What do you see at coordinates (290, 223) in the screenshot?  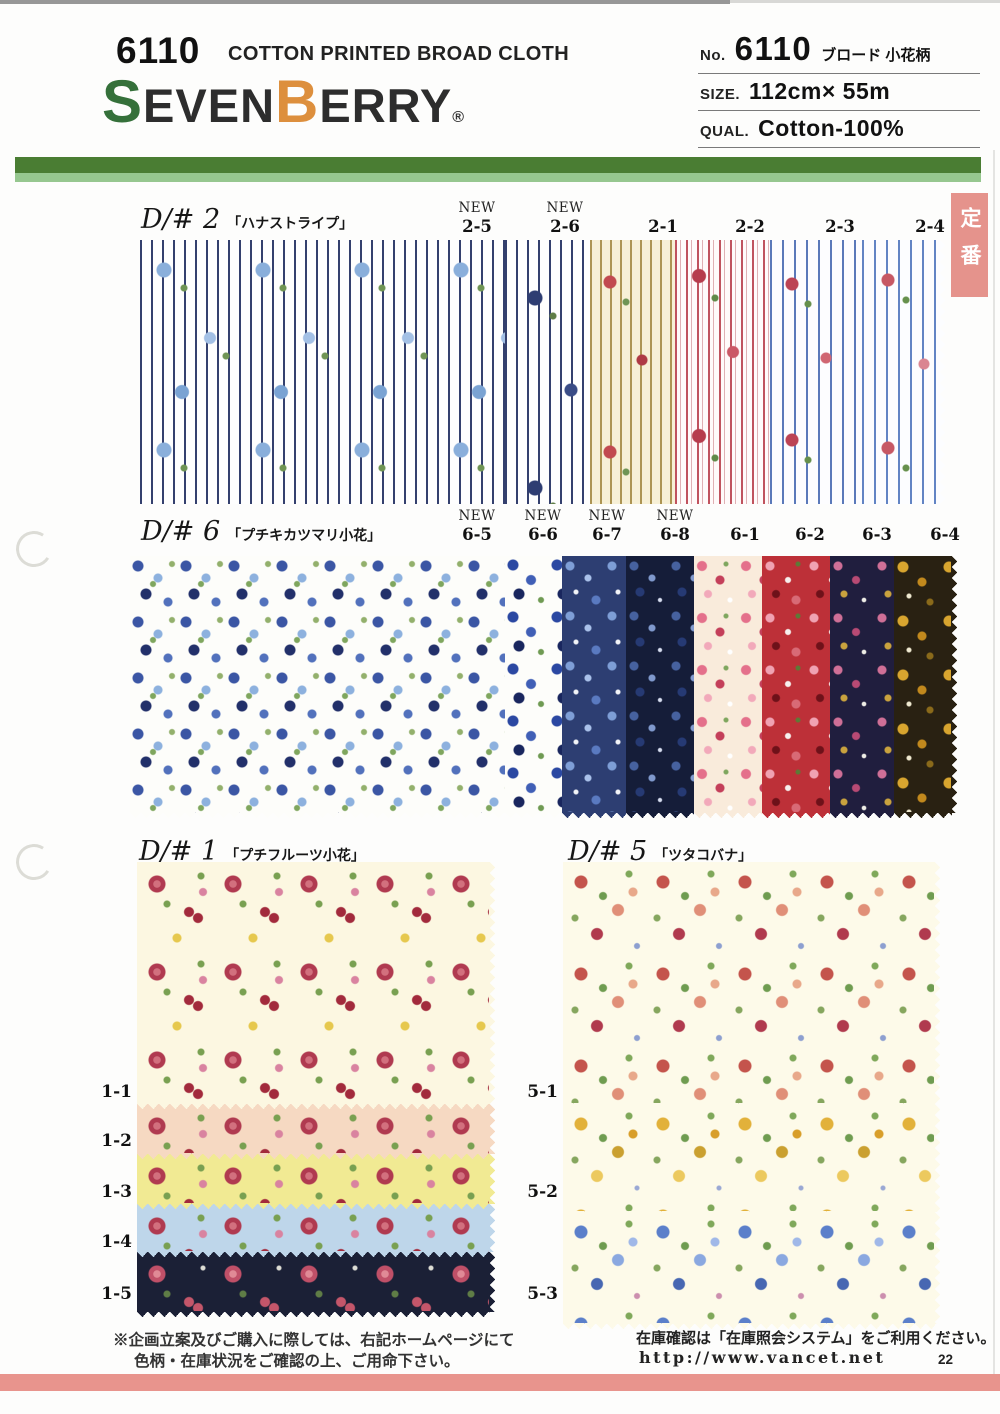 I see `section-d2-name: 「ハナストライプ」` at bounding box center [290, 223].